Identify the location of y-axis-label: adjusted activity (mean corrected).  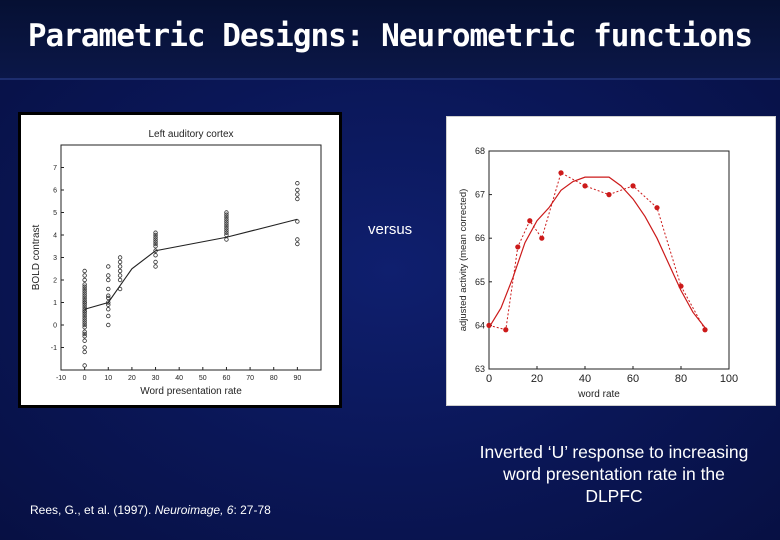
(463, 260).